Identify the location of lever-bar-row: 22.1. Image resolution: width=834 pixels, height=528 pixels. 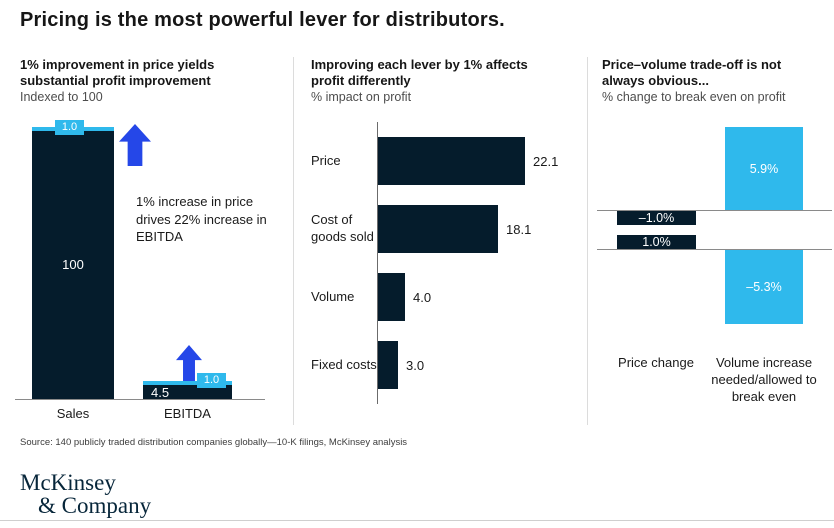
(468, 161).